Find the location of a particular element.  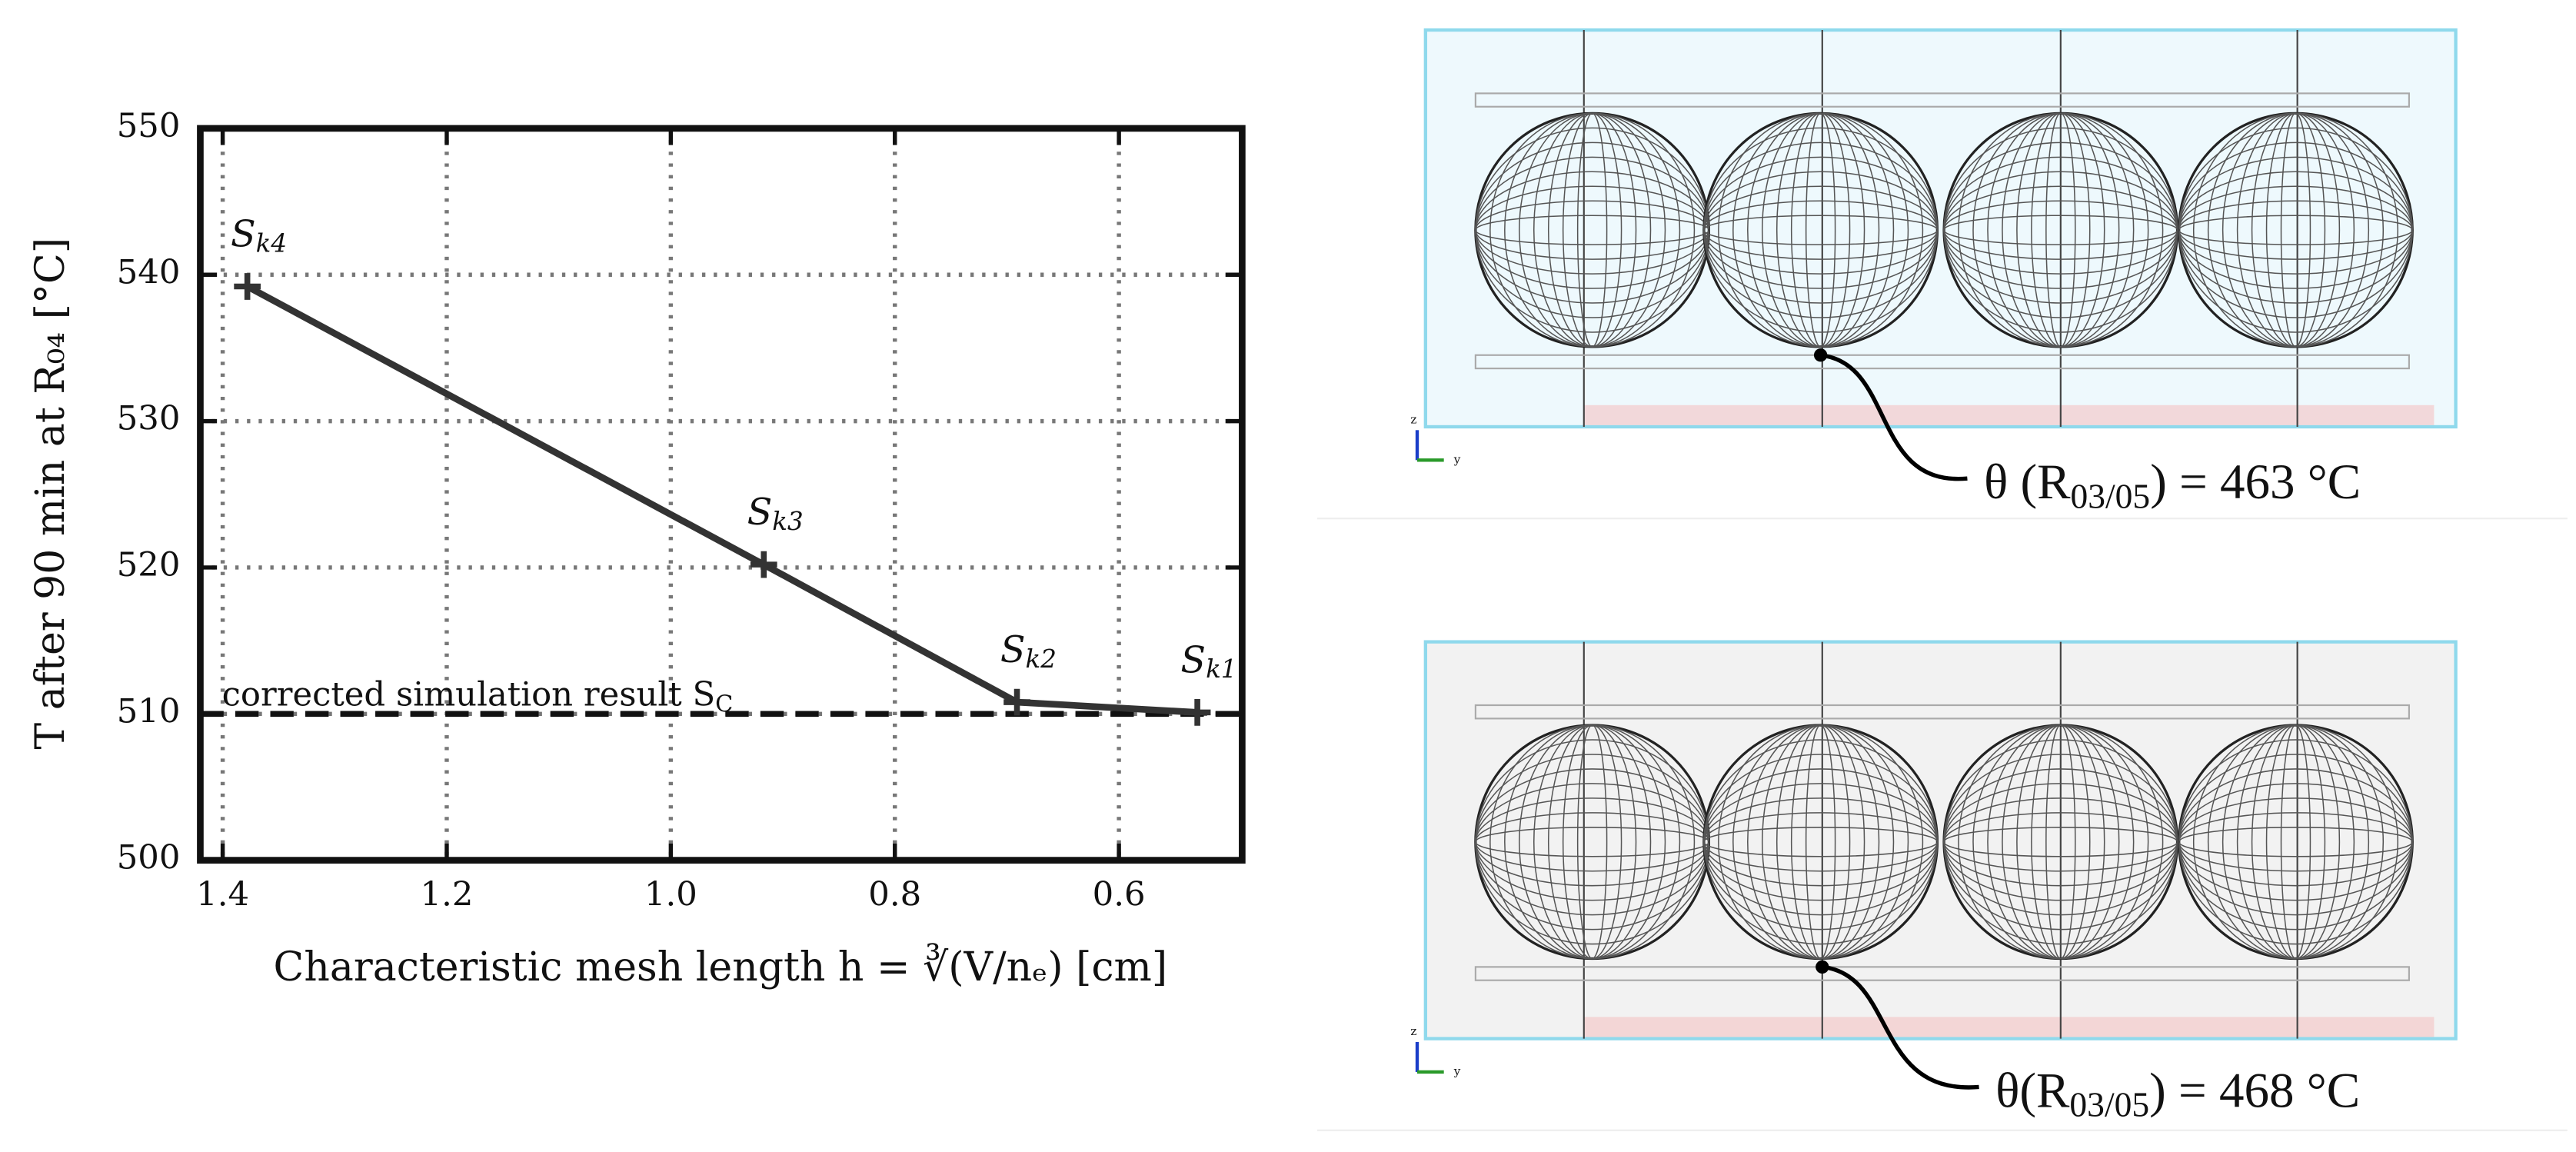

y-tick-label: 520 is located at coordinates (149, 565).